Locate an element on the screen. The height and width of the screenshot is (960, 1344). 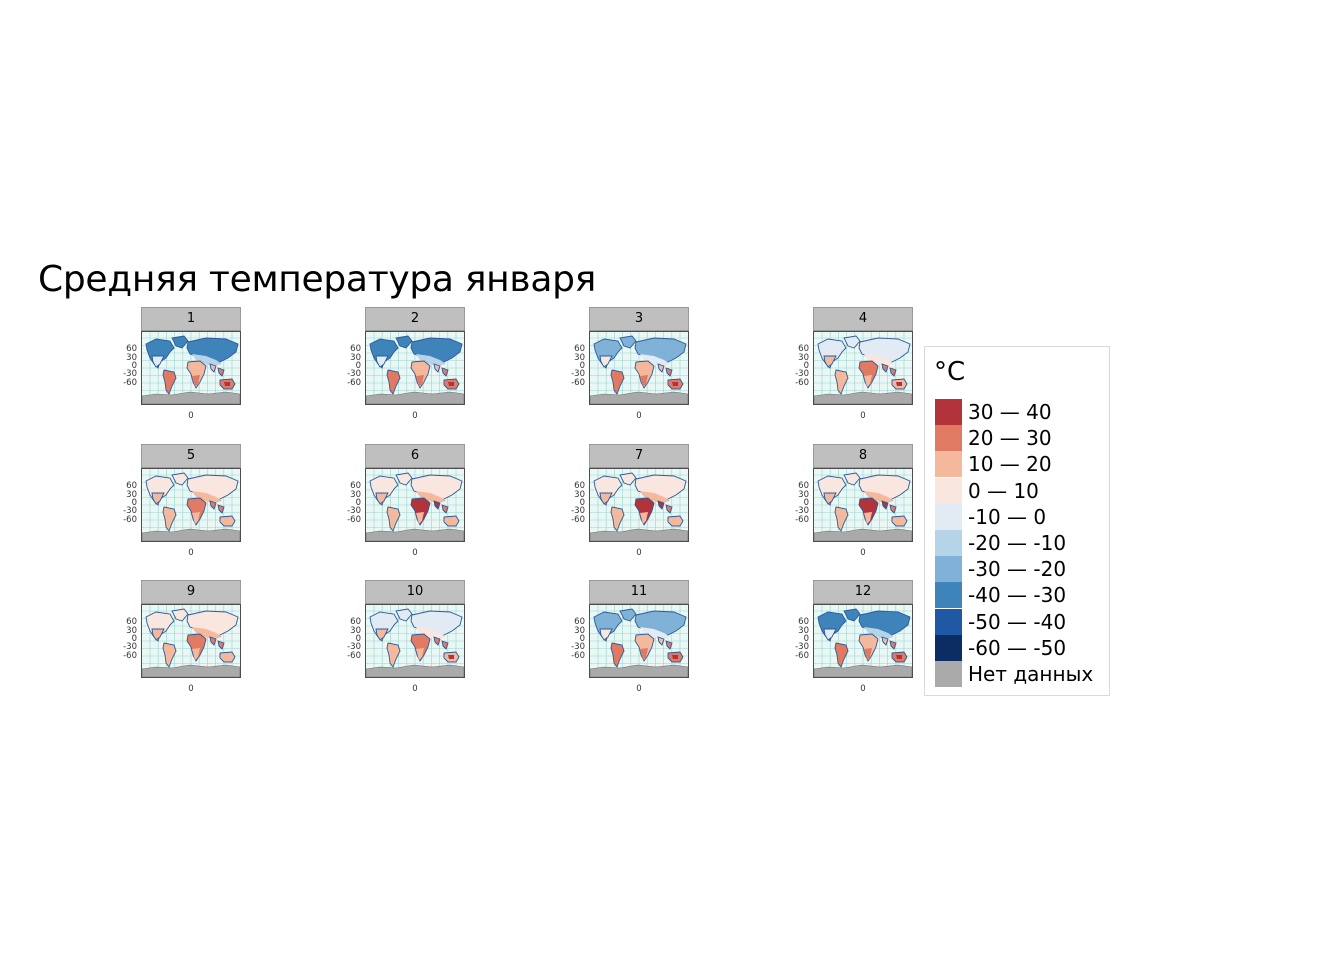
legend-label: 30 — 40 is located at coordinates (1010, 412).